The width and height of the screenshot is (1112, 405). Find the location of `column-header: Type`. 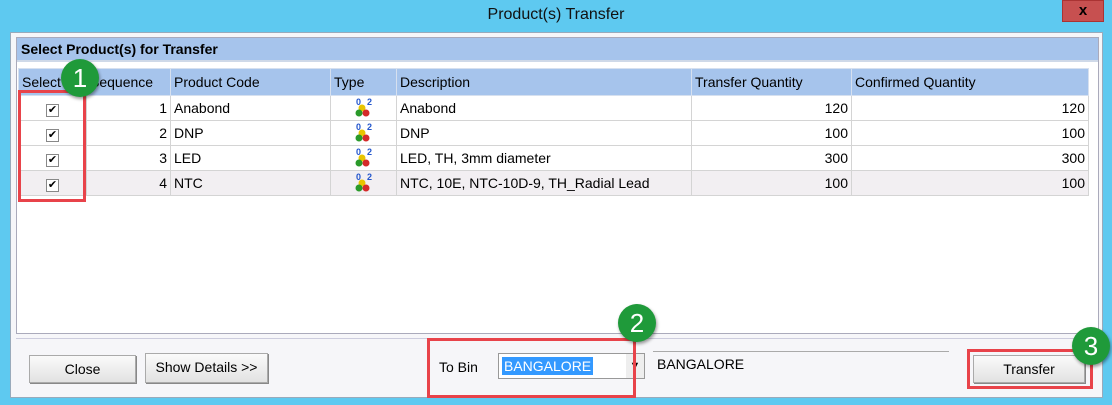

column-header: Type is located at coordinates (363, 82).